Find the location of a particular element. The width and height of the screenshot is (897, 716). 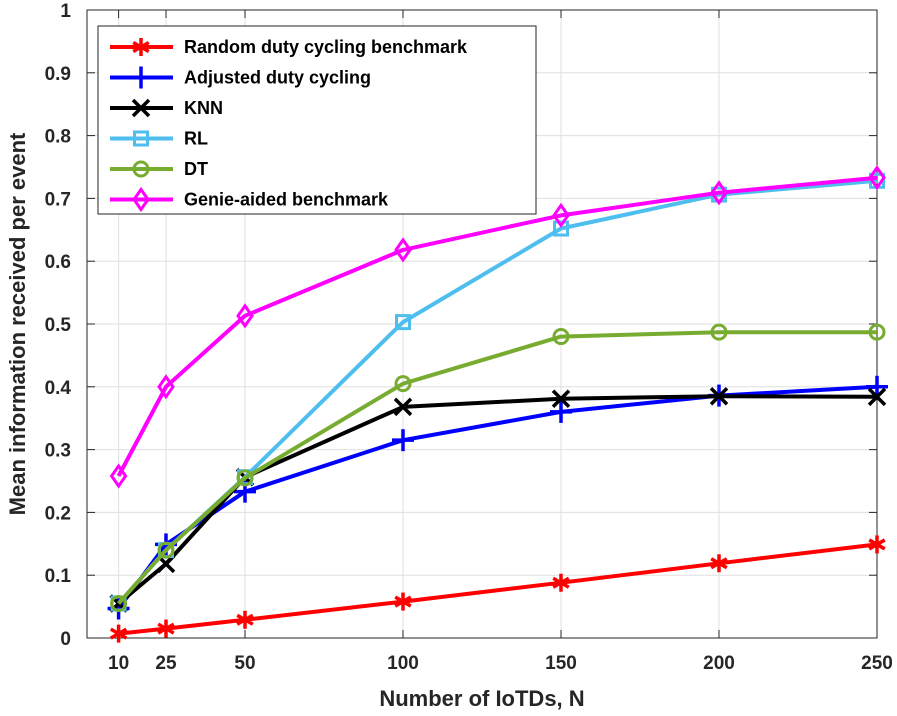

legend-label: RL is located at coordinates (196, 139).